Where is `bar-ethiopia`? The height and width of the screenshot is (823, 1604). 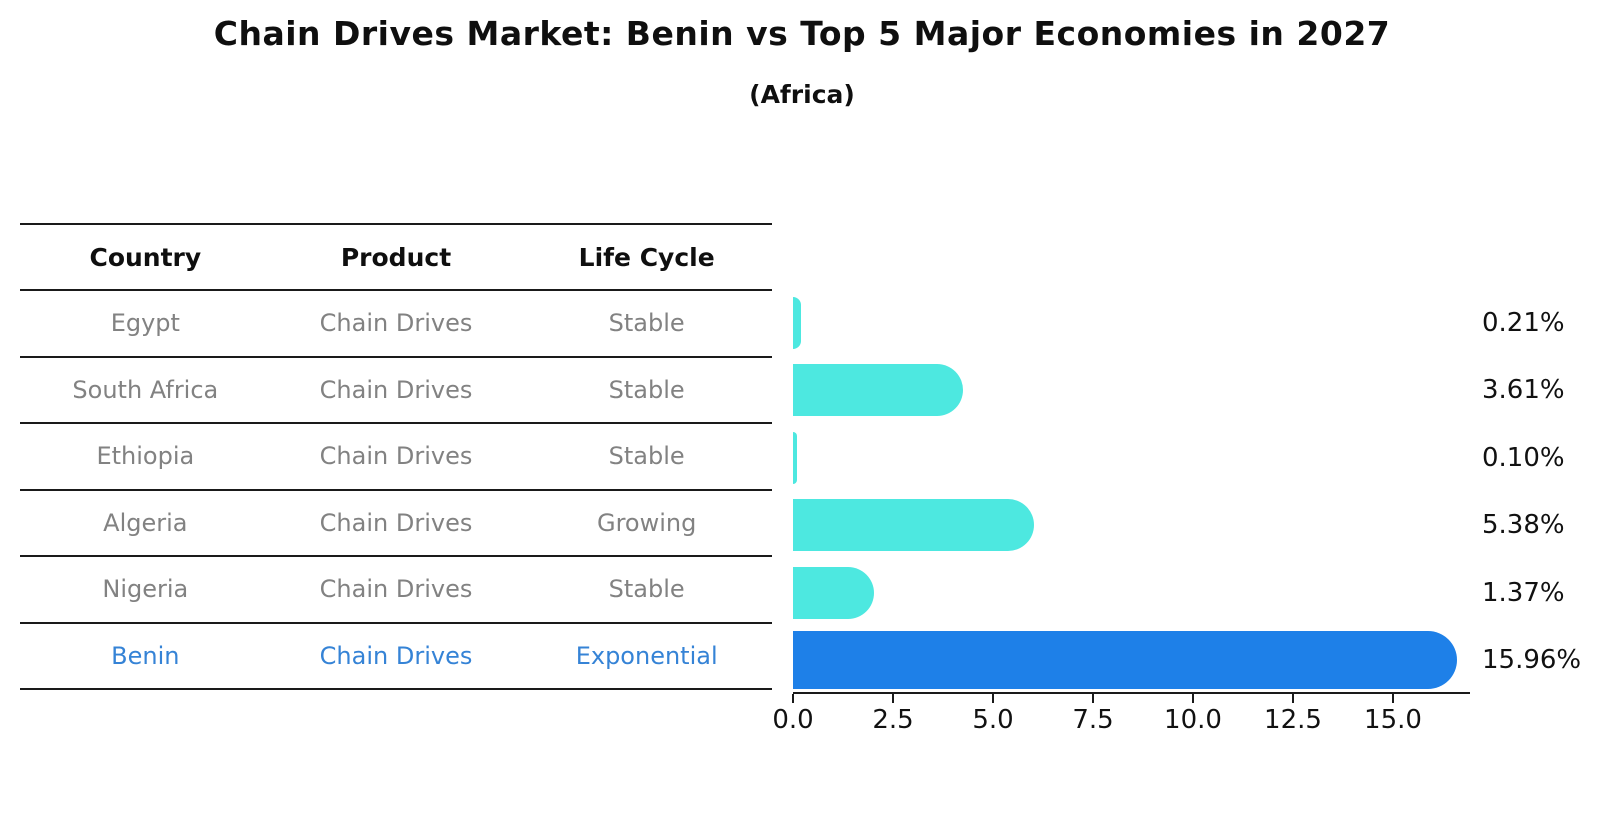 bar-ethiopia is located at coordinates (795, 457).